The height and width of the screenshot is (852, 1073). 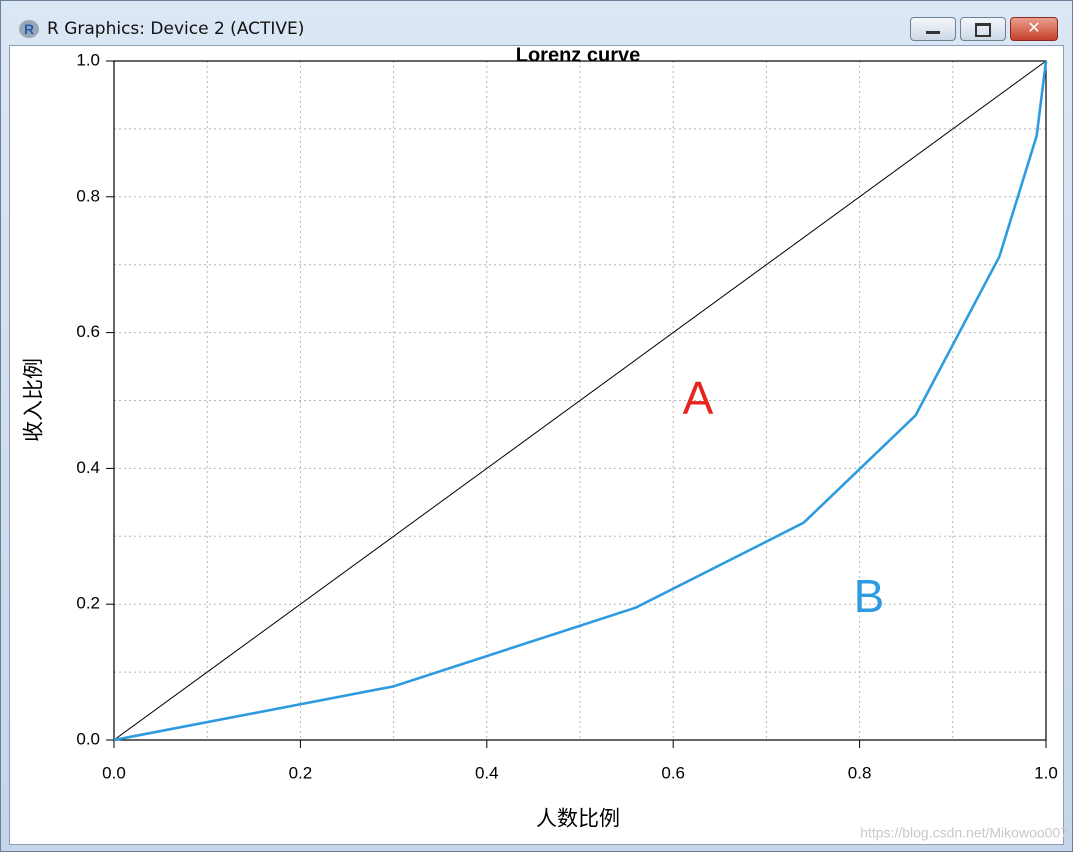 I want to click on y-tick-label: 0.6, so click(x=88, y=331).